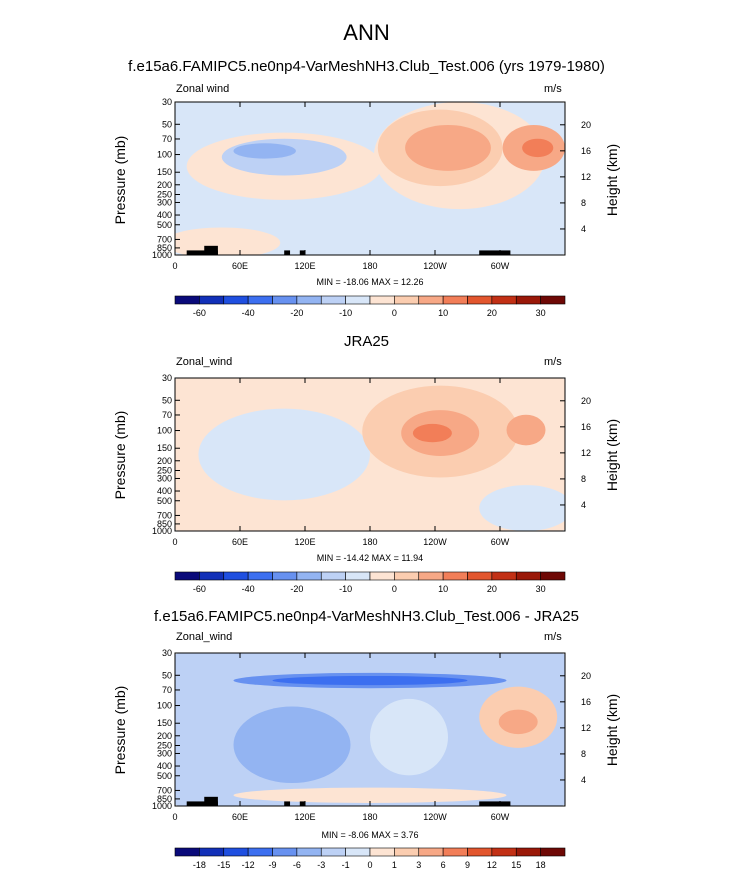 This screenshot has width=733, height=871. Describe the element at coordinates (366, 32) in the screenshot. I see `figure-title: ANN` at that location.